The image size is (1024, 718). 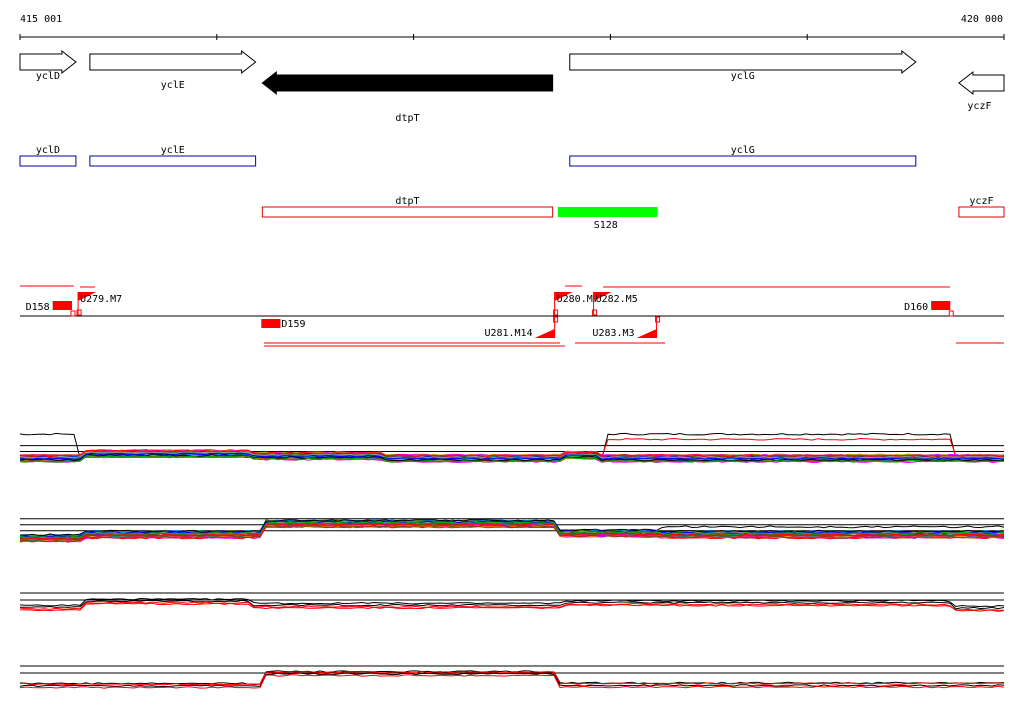 What do you see at coordinates (173, 85) in the screenshot?
I see `gene-label: yclE` at bounding box center [173, 85].